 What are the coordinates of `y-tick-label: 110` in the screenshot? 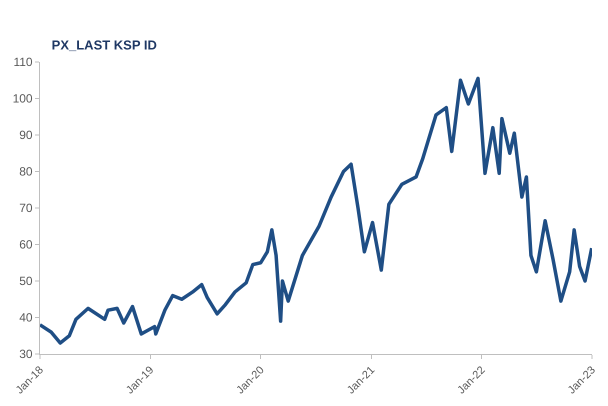 It's located at (23, 62).